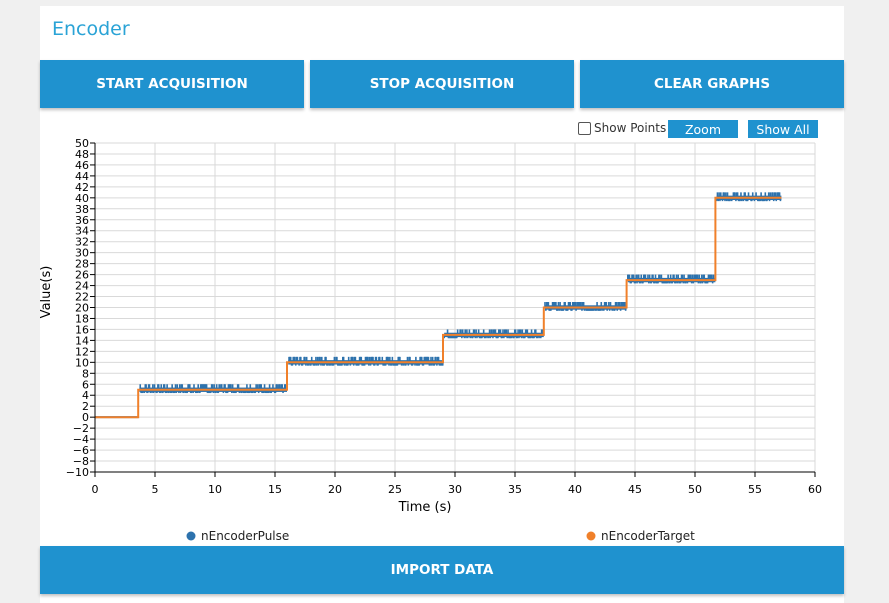 The width and height of the screenshot is (889, 603). I want to click on x-tick-label: 25, so click(395, 489).